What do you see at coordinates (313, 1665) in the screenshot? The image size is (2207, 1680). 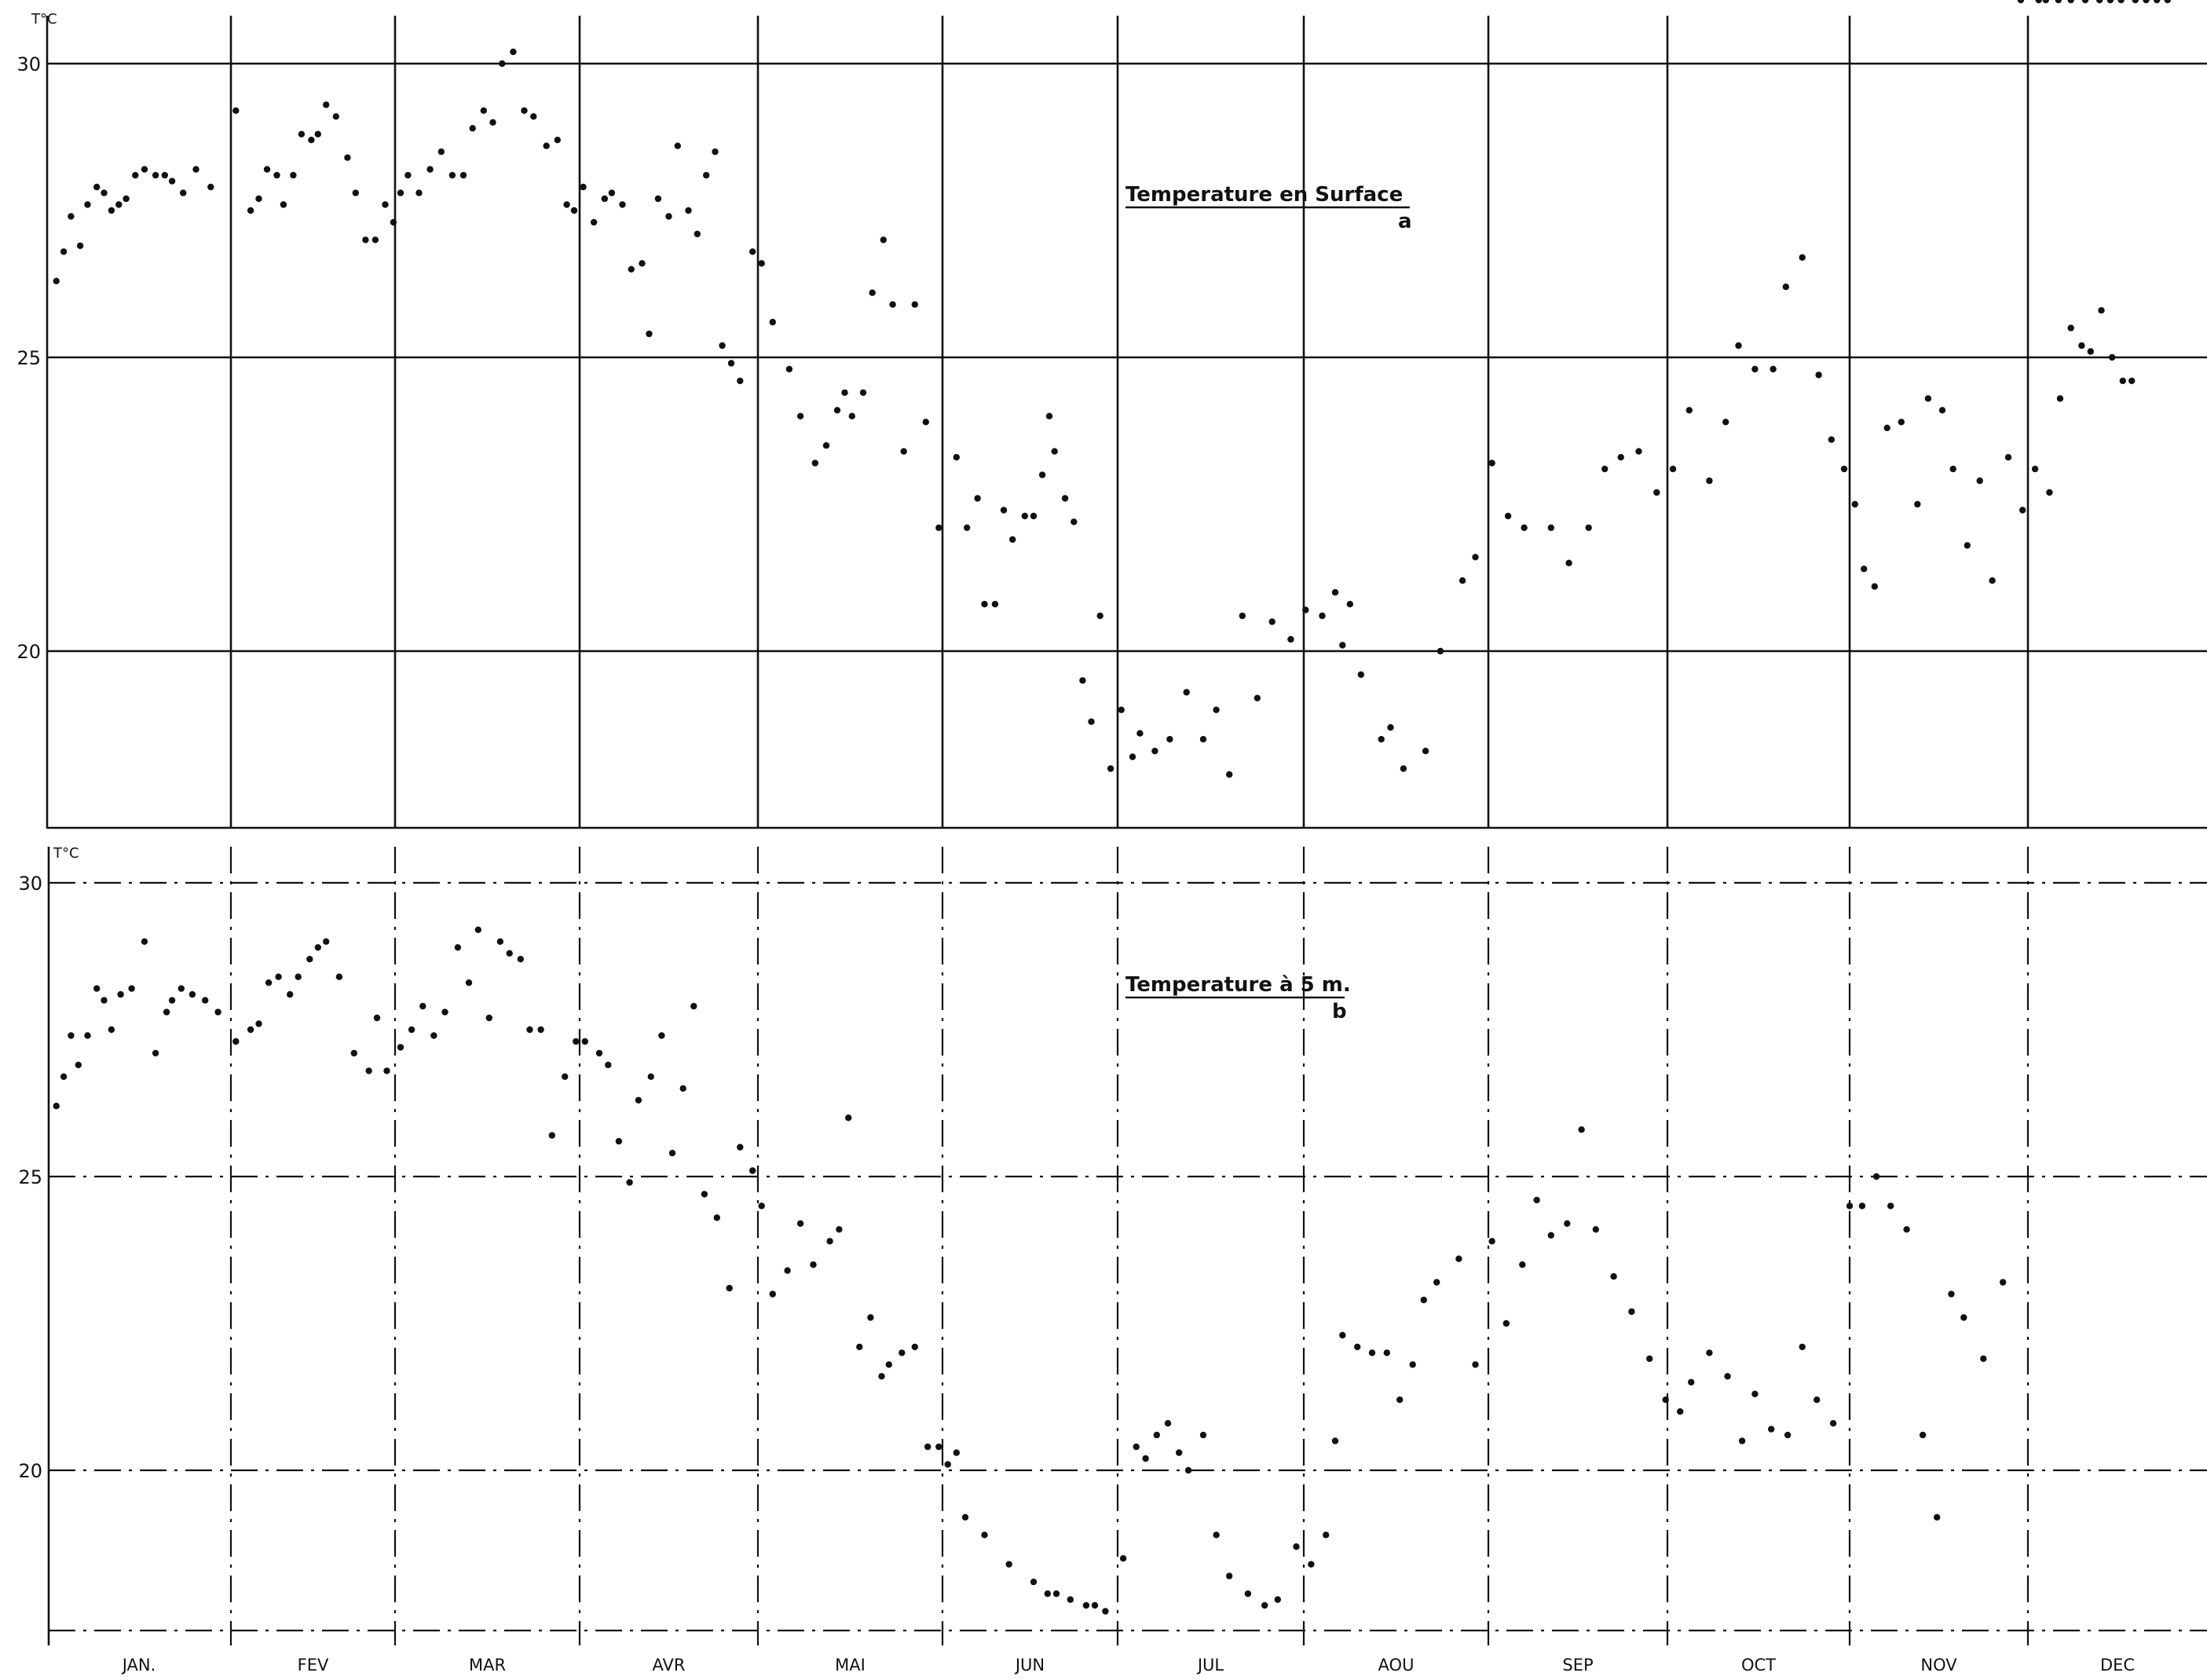 I see `month-label: FEV` at bounding box center [313, 1665].